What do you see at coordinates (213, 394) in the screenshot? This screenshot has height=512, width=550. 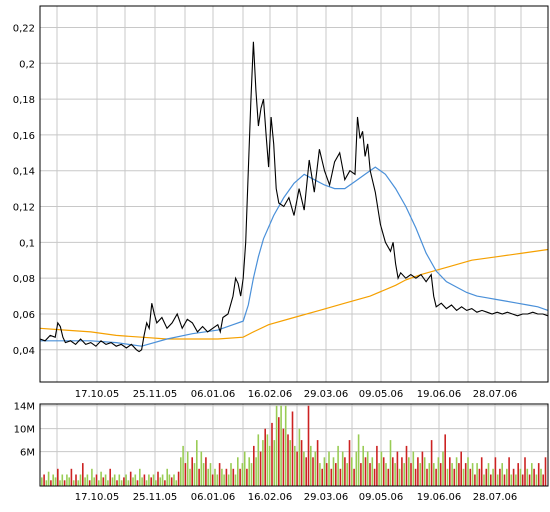 I see `price-x-tick-label: 06.01.06` at bounding box center [213, 394].